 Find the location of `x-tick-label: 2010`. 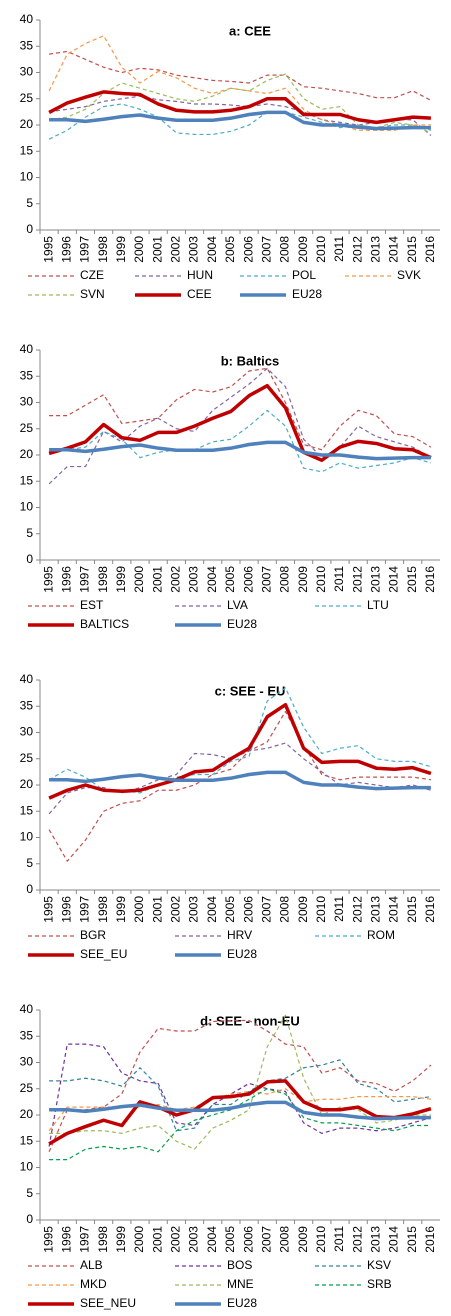

x-tick-label: 2010 is located at coordinates (321, 909).